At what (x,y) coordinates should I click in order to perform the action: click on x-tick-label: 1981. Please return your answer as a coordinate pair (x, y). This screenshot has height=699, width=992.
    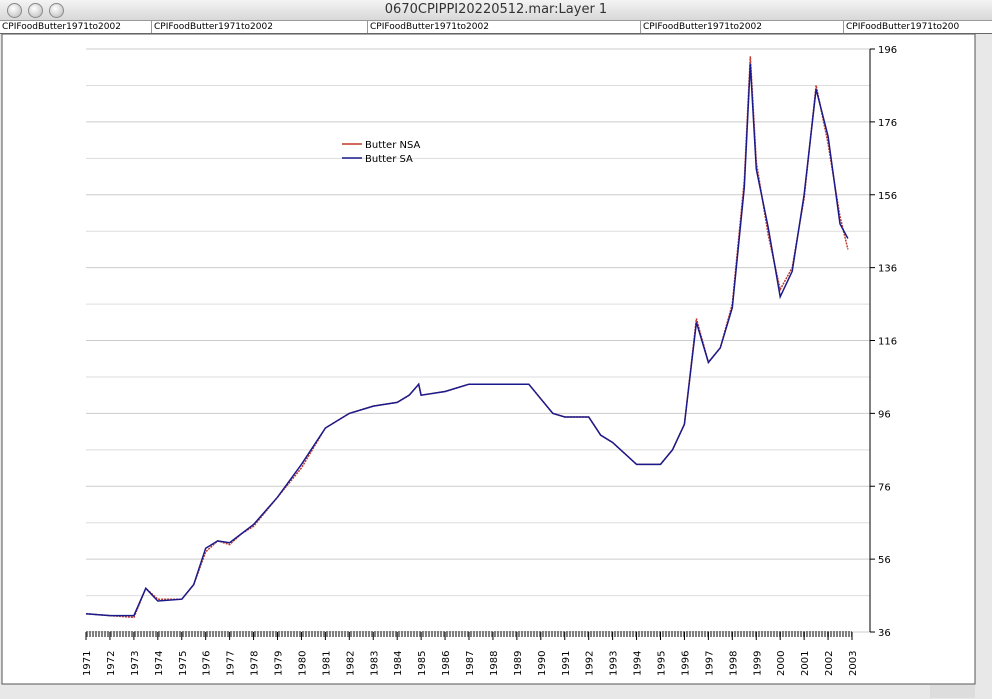
    Looking at the image, I should click on (326, 663).